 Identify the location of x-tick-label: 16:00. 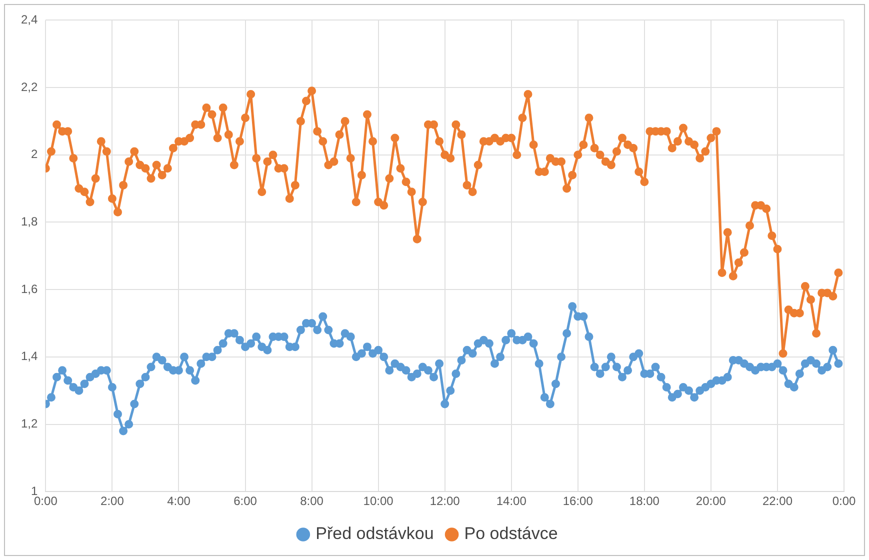
(578, 501).